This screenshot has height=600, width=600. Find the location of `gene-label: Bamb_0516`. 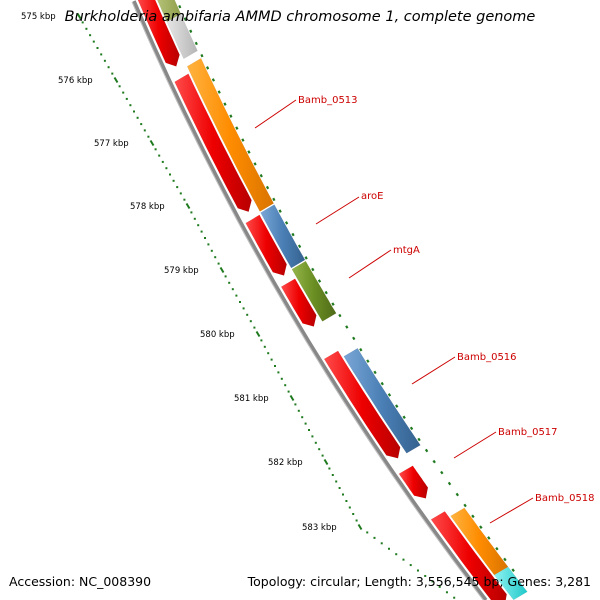

gene-label: Bamb_0516 is located at coordinates (487, 357).